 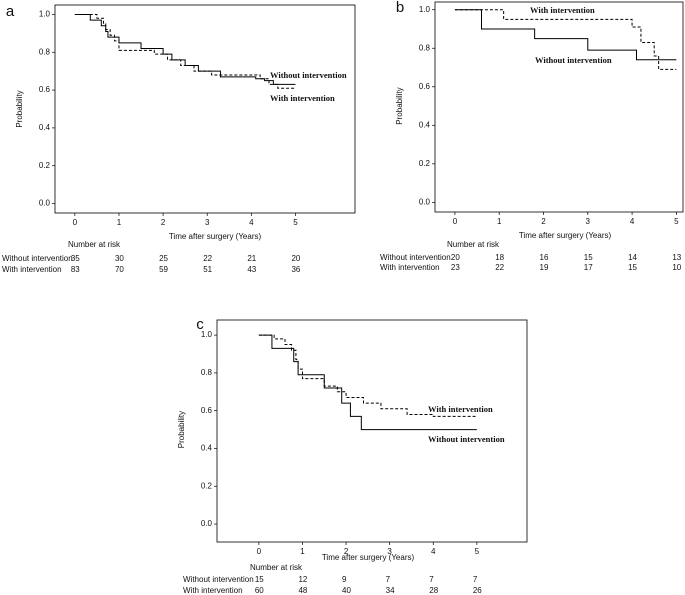 I want to click on at-risk-count: 12, so click(x=302, y=579).